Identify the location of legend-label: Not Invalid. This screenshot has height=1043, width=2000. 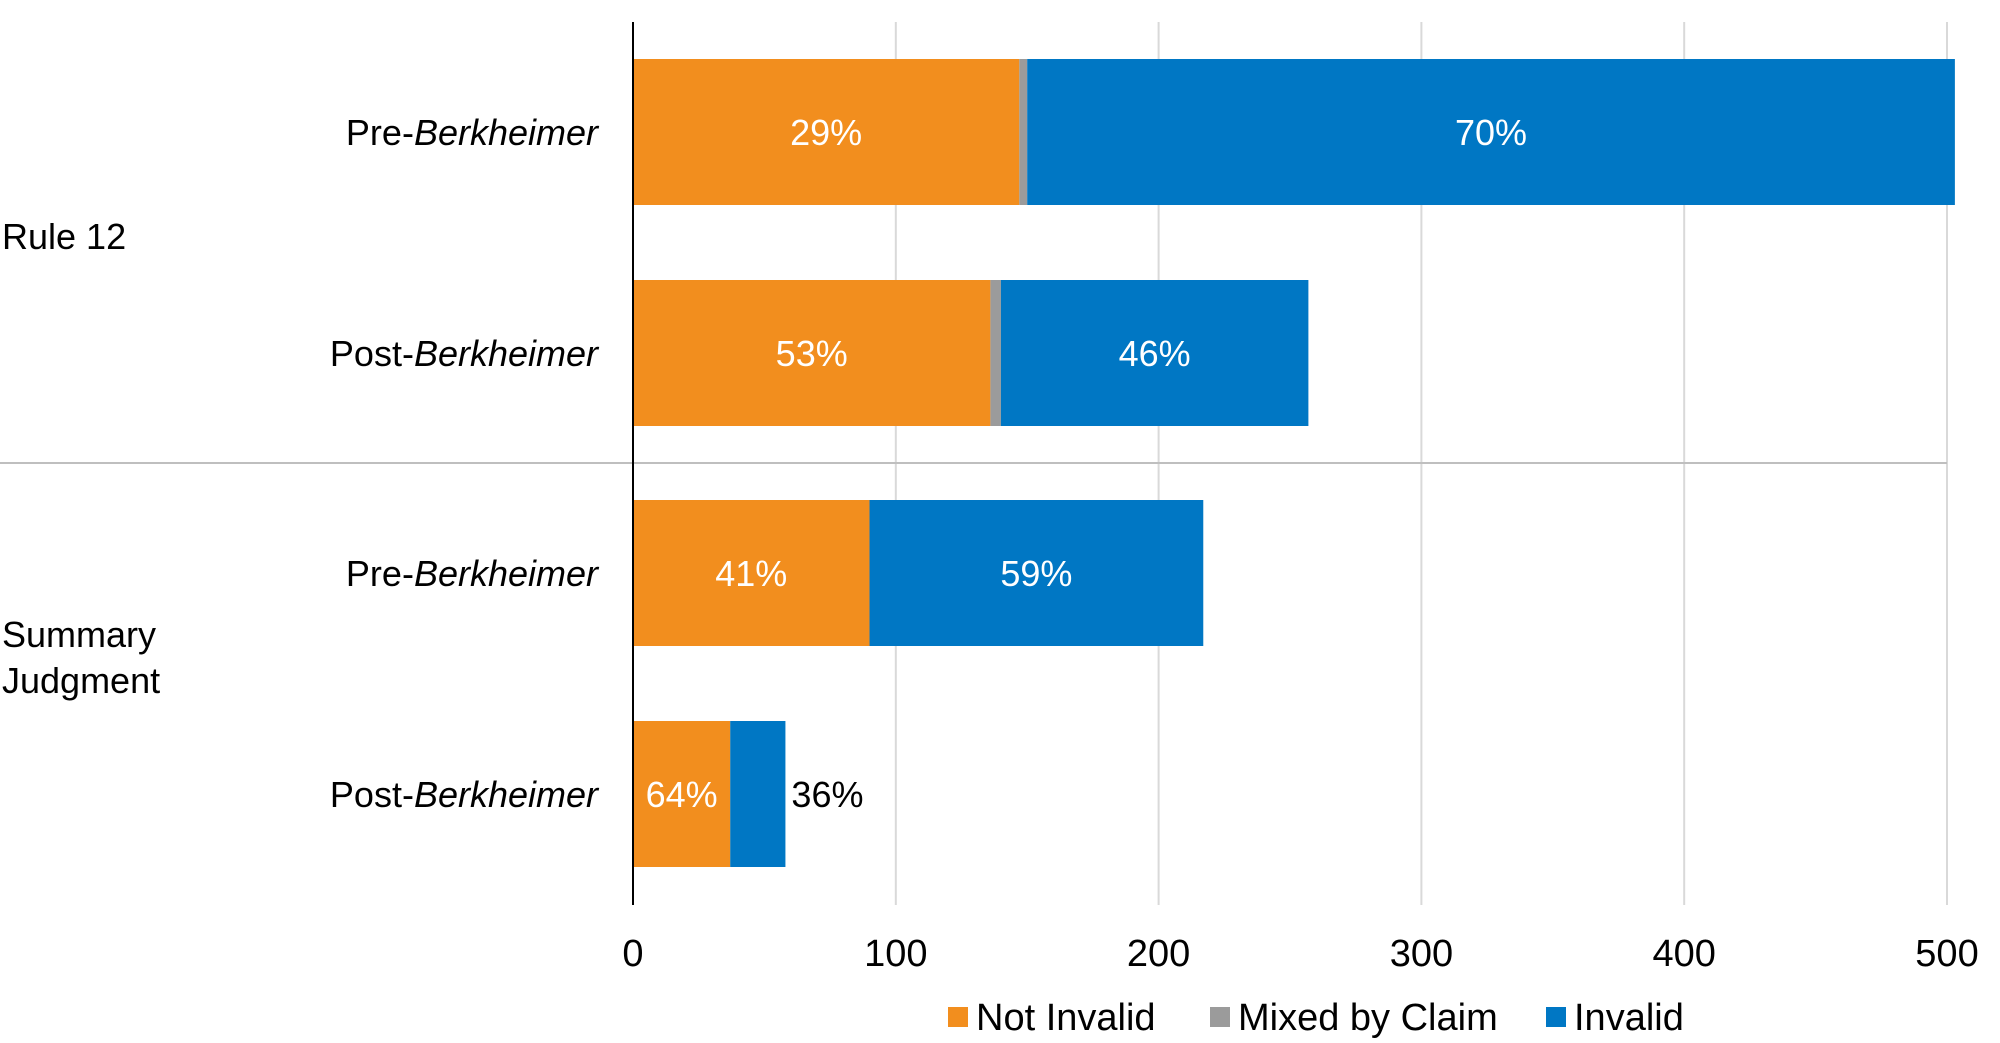
(1066, 1018).